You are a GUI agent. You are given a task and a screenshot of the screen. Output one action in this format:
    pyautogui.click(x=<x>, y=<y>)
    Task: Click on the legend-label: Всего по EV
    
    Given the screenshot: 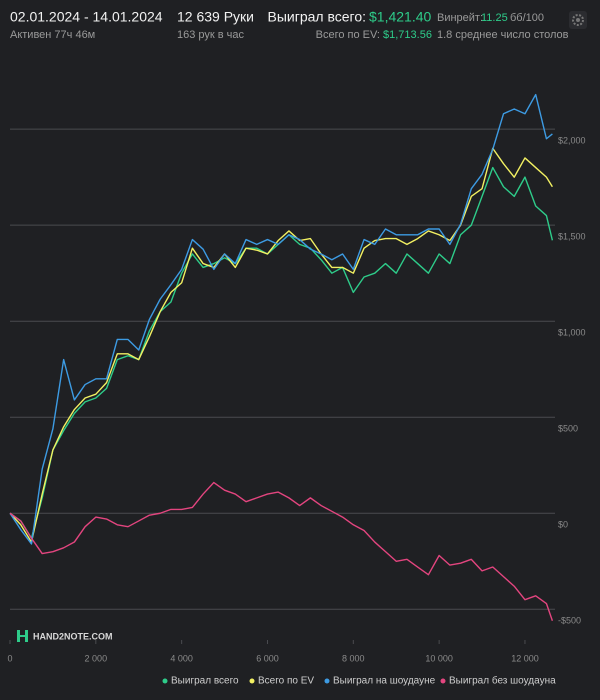 What is the action you would take?
    pyautogui.click(x=286, y=681)
    